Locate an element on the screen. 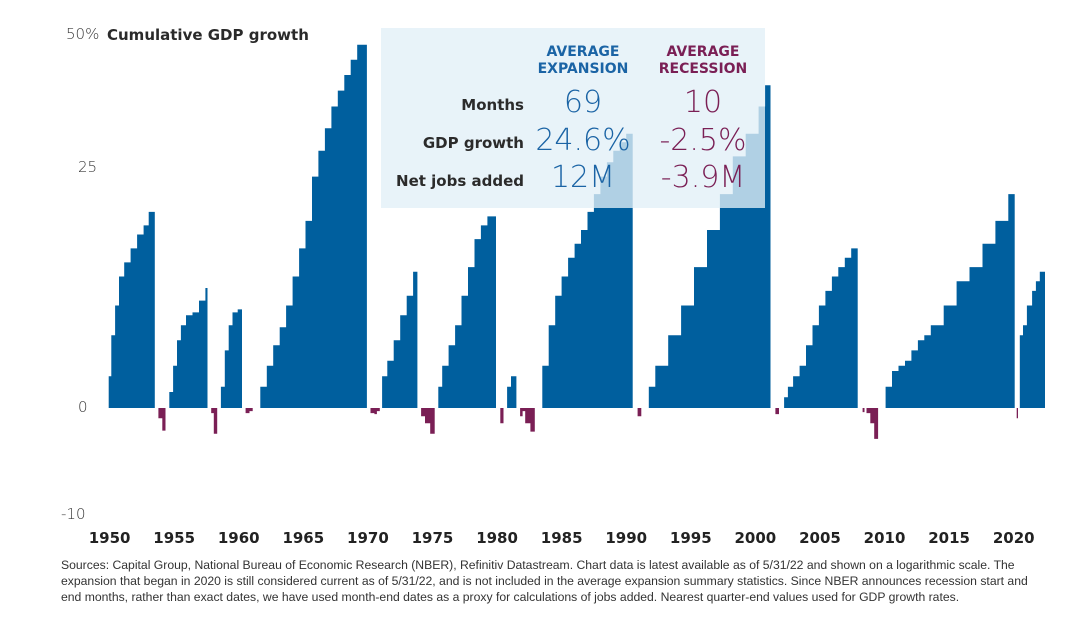 This screenshot has width=1075, height=642. column-header-recession-line2: RECESSION is located at coordinates (703, 69).